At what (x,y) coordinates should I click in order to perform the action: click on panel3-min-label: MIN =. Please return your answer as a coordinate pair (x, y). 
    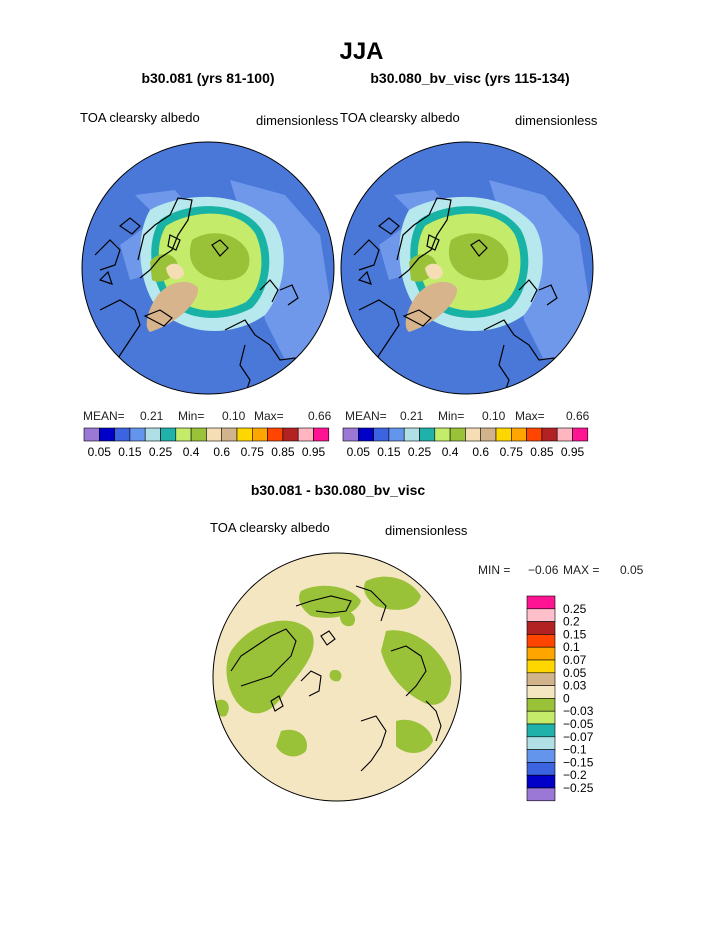
    Looking at the image, I should click on (494, 570).